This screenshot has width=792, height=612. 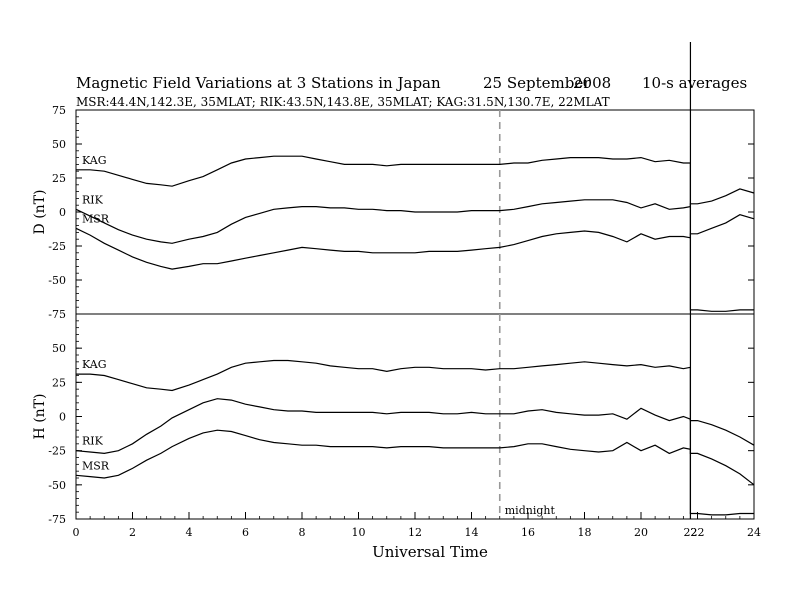 What do you see at coordinates (40, 212) in the screenshot?
I see `y-axis-label: D (nT)` at bounding box center [40, 212].